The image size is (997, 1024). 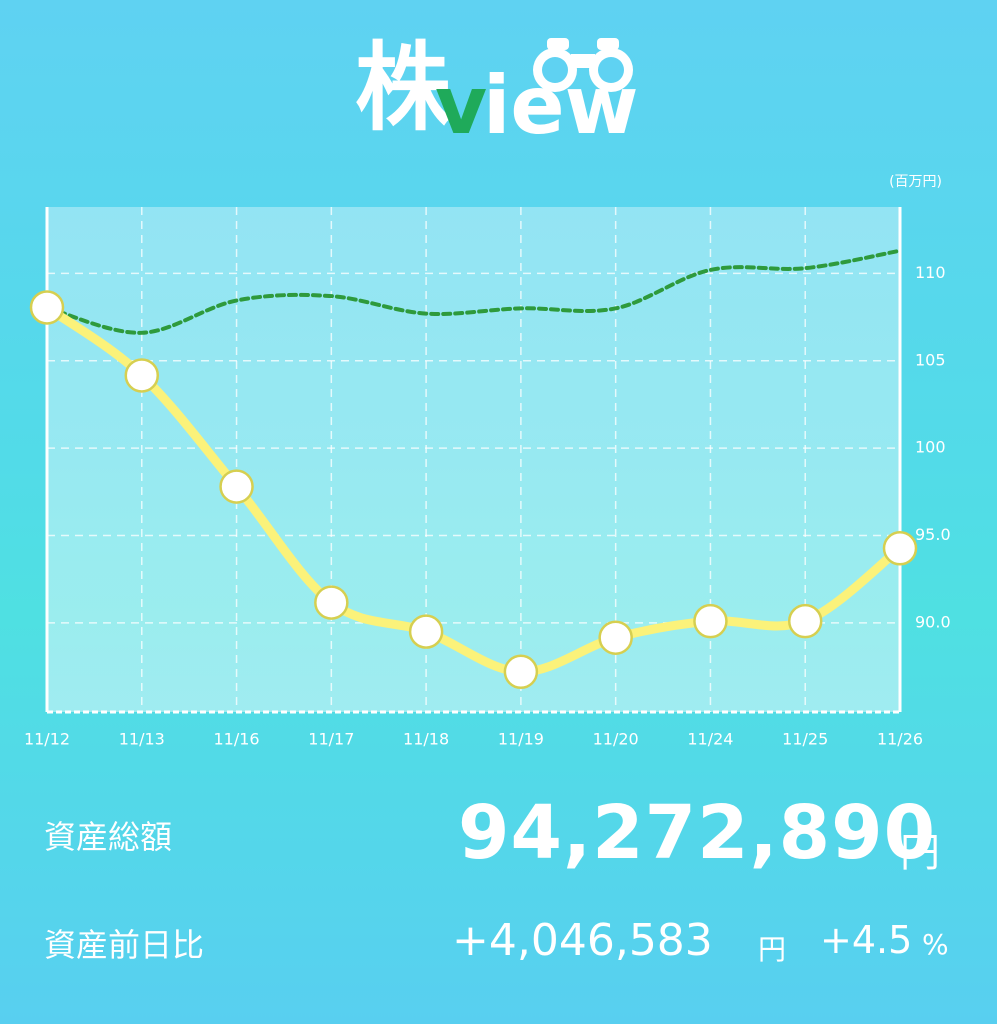 I want to click on unit-label: (百万円), so click(x=915, y=182).